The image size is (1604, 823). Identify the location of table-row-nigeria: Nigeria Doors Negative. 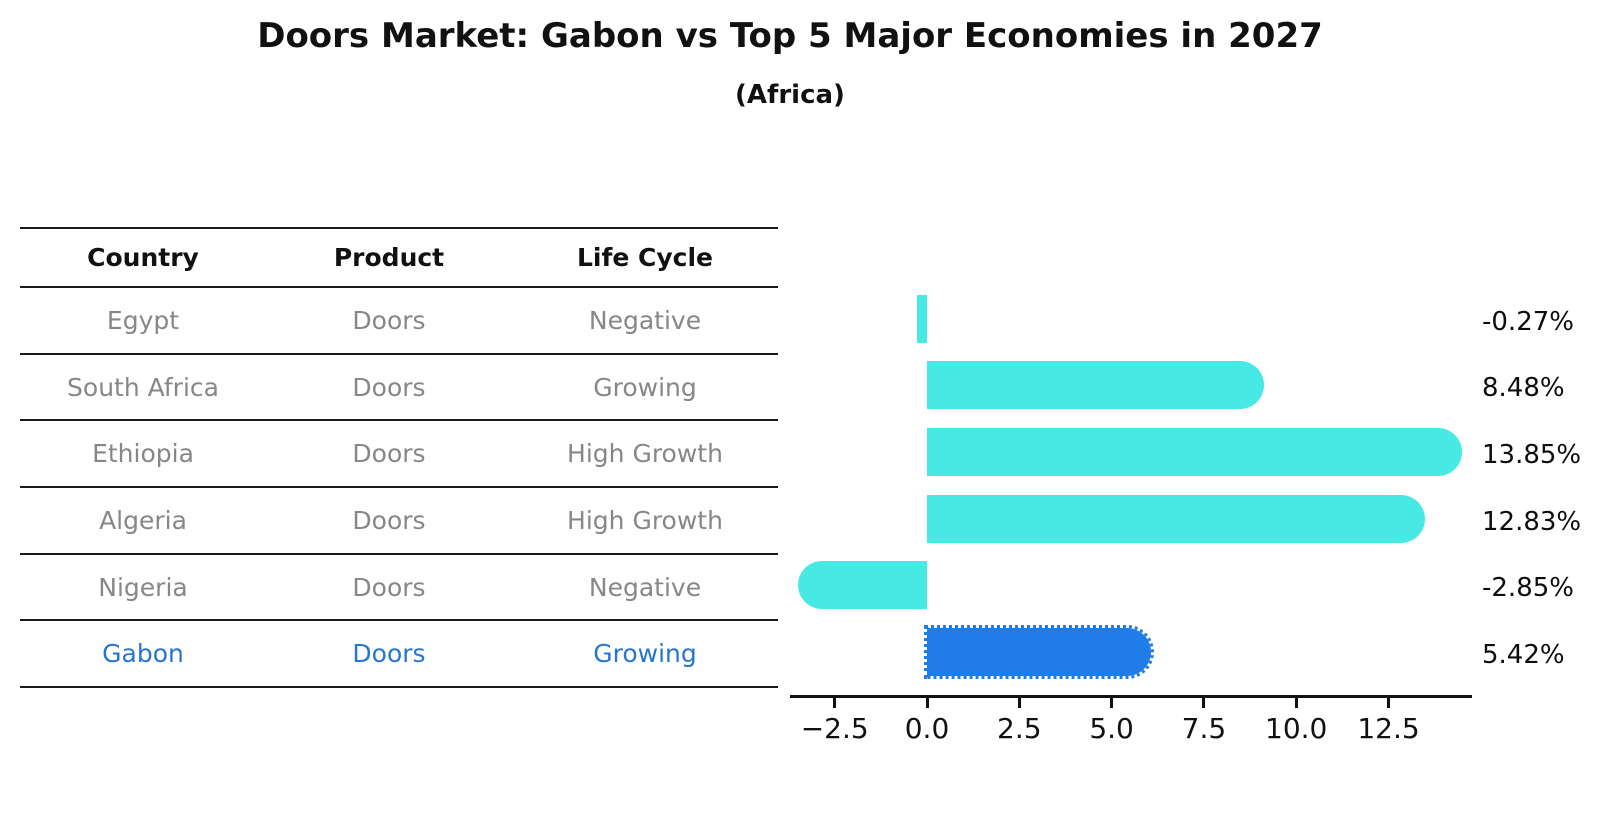
(399, 588).